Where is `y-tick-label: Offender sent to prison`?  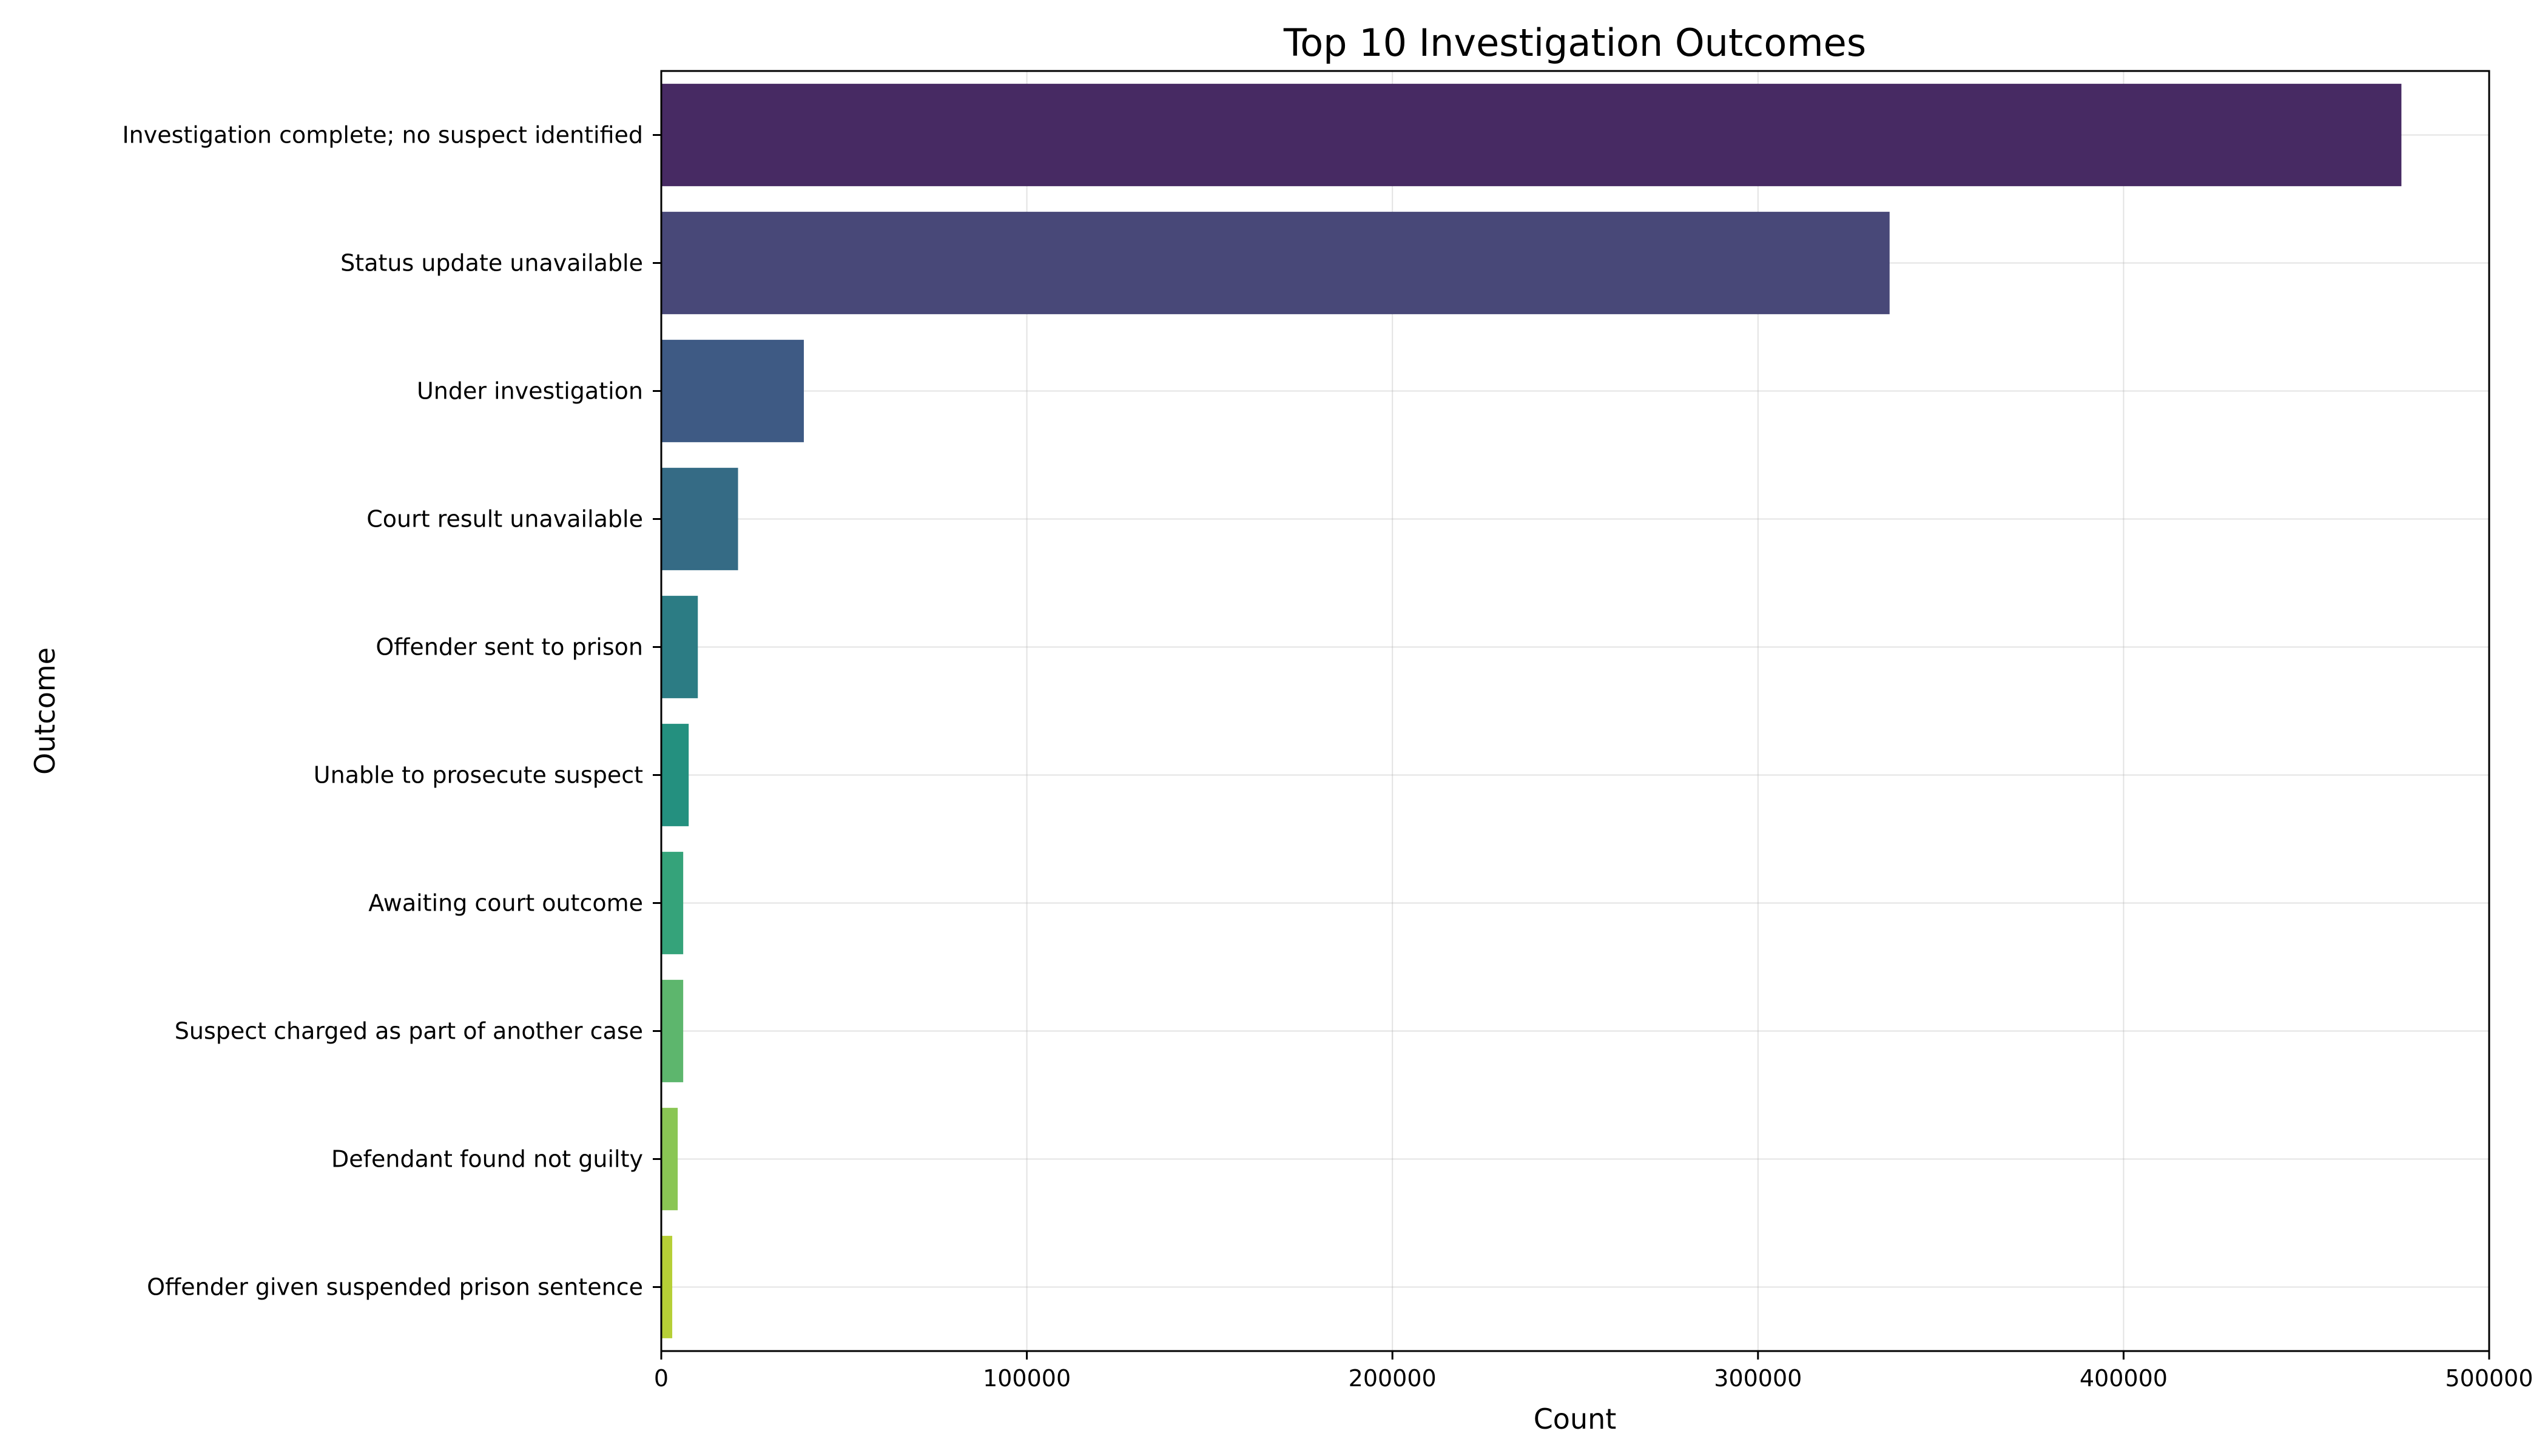
y-tick-label: Offender sent to prison is located at coordinates (509, 647).